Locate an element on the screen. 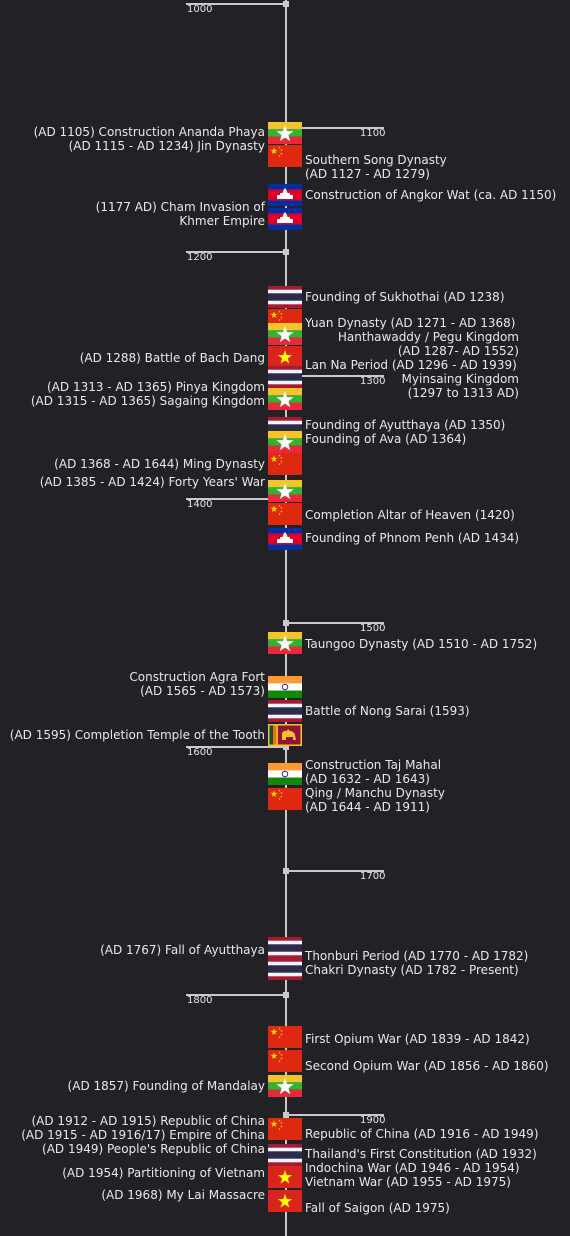  left-event-label: (AD 1368 - AD 1644) Ming Dynasty is located at coordinates (159, 464).